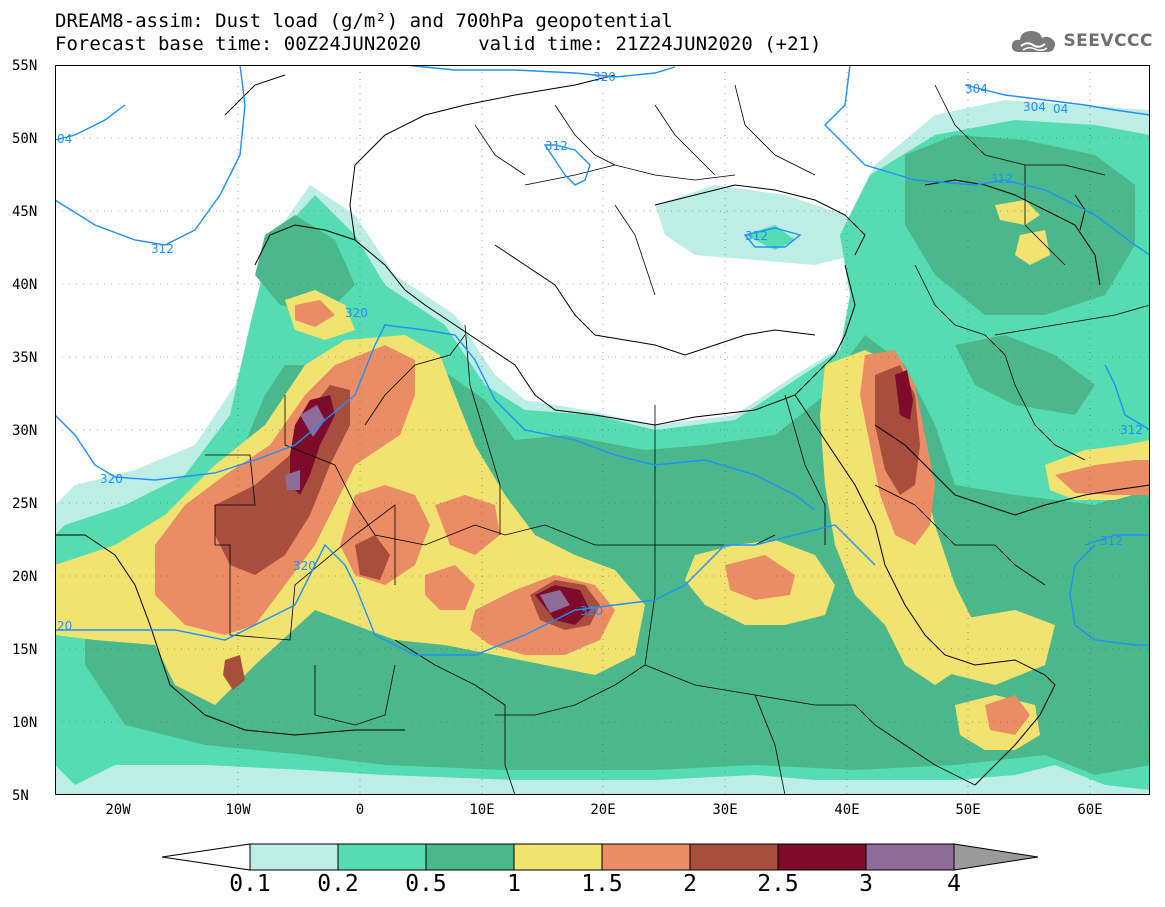  I want to click on colorbar-label: 3, so click(866, 884).